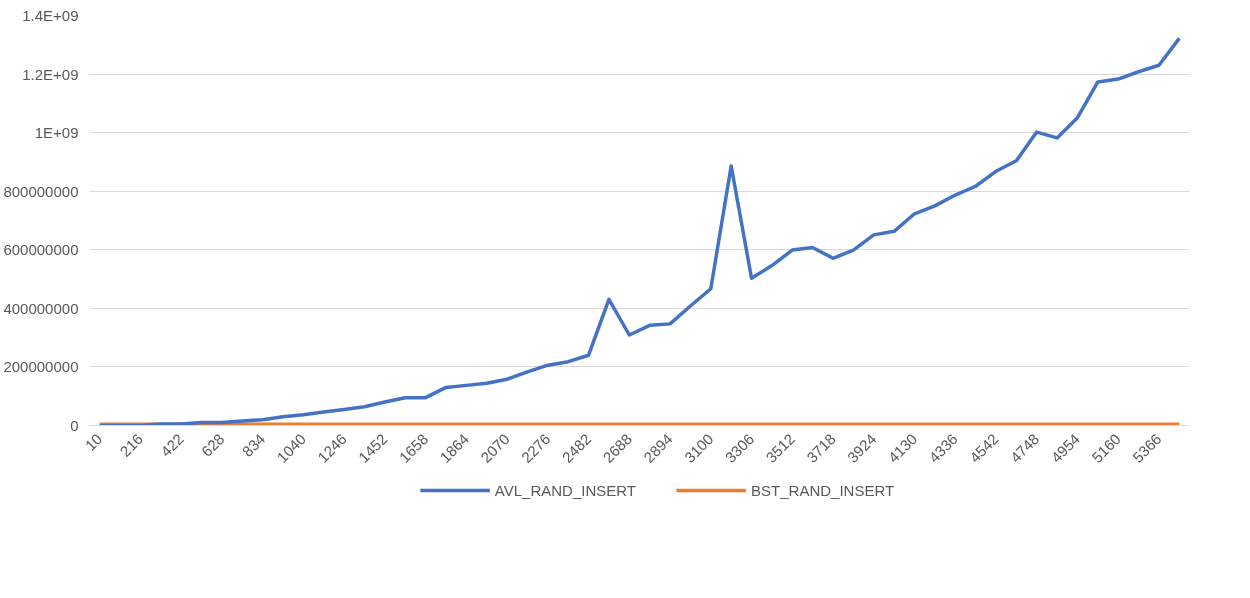  What do you see at coordinates (41, 250) in the screenshot?
I see `y-tick-label: 600000000` at bounding box center [41, 250].